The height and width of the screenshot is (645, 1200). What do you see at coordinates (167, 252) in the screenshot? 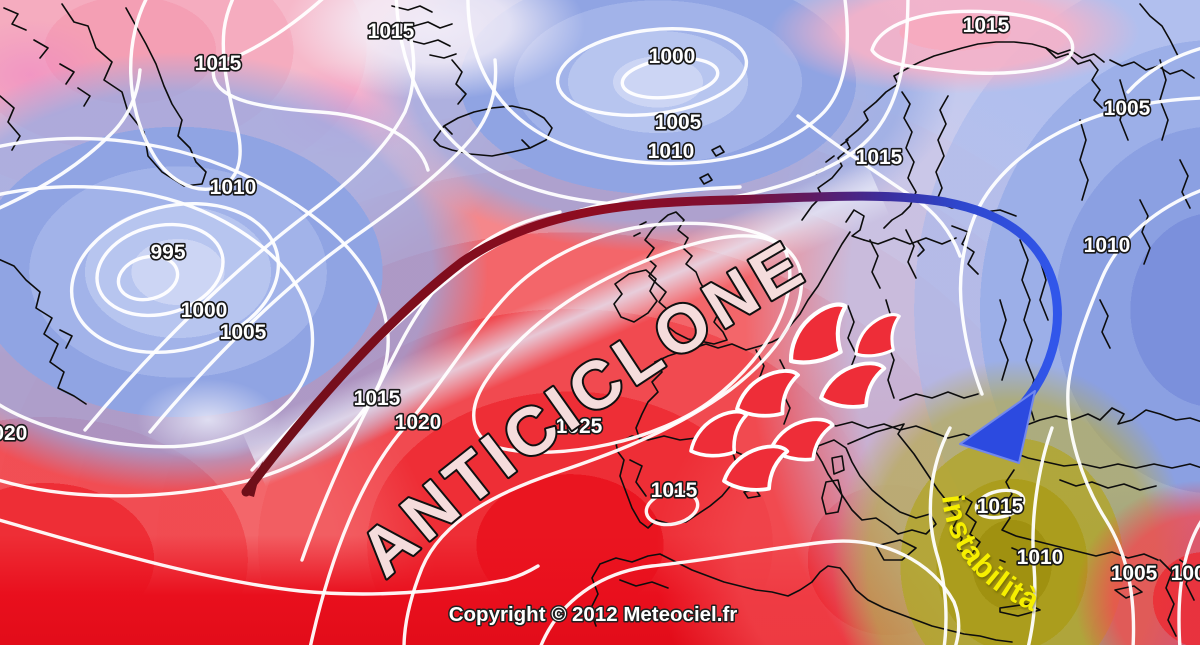
I see `pressure-label: 995` at bounding box center [167, 252].